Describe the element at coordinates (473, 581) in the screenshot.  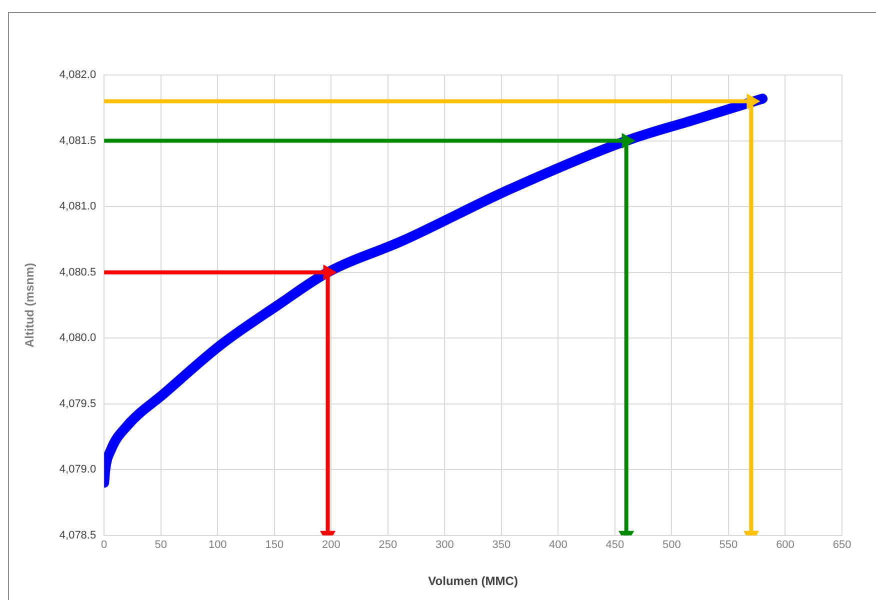
I see `x-axis-title: Volumen (MMC)` at that location.